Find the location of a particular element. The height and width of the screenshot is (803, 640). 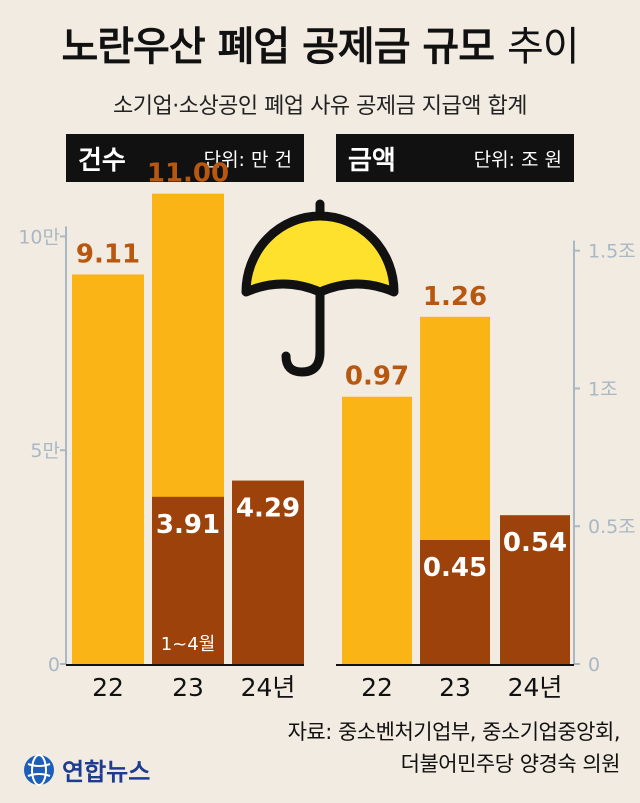

source-note: 자료: 중소벤처기업부, 중소기업중앙회, 더불어민주당 양경숙 의원 is located at coordinates (454, 748).